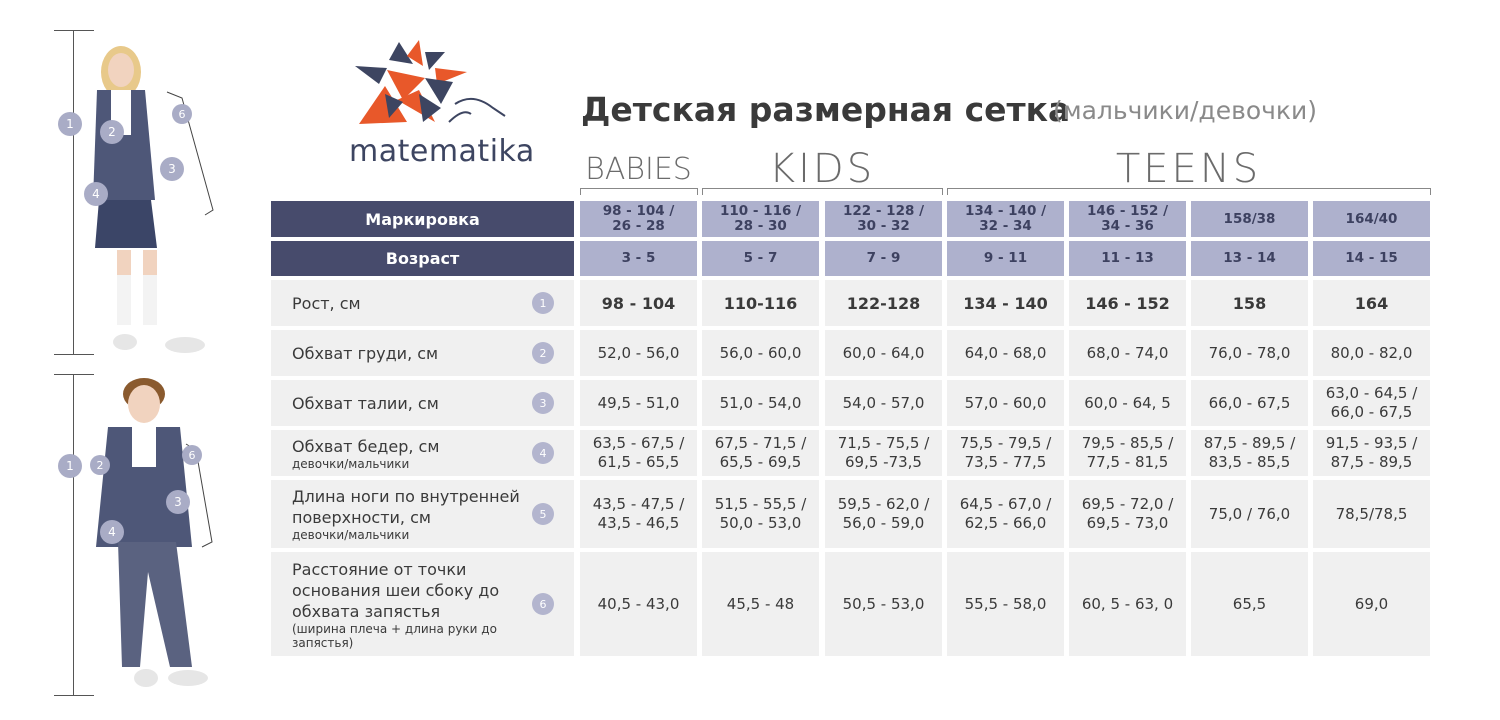  I want to click on age-cell: 5 - 7, so click(760, 258).